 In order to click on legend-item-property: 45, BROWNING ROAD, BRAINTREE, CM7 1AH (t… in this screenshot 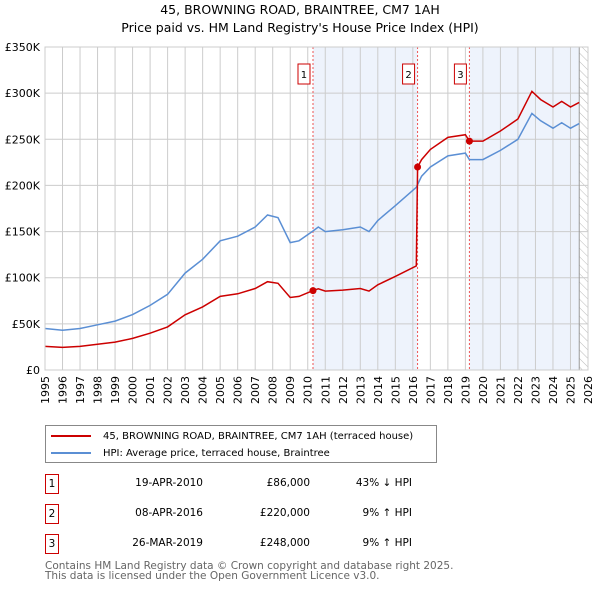, I will do `click(229, 436)`.